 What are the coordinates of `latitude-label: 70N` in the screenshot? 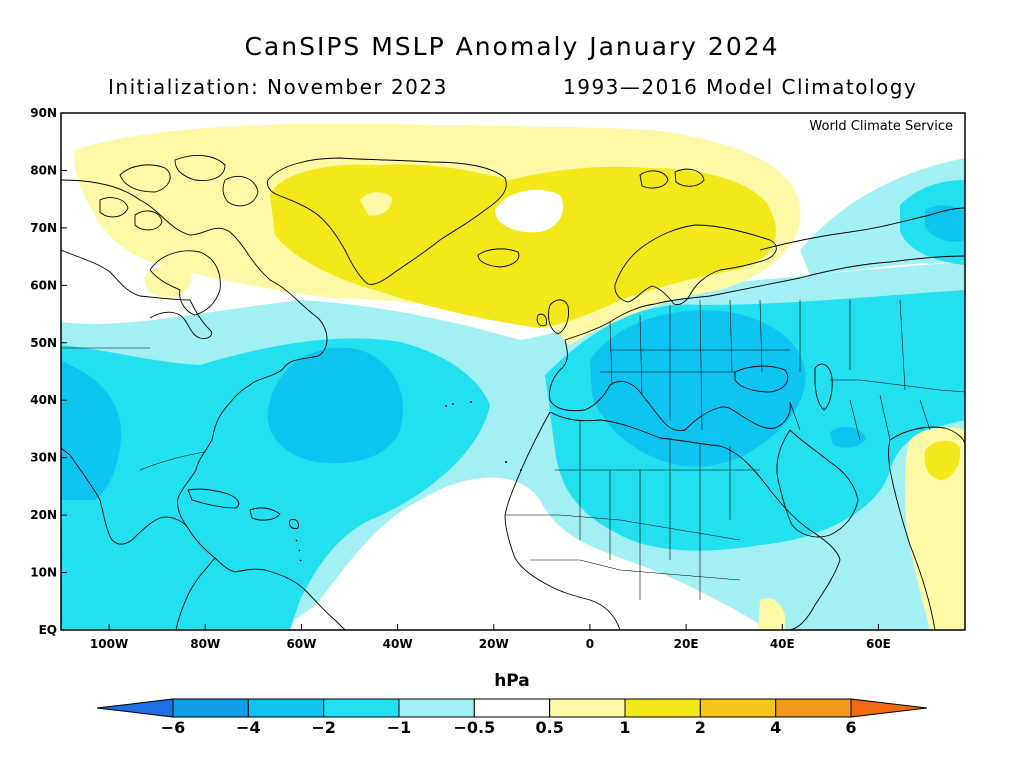 It's located at (43, 228).